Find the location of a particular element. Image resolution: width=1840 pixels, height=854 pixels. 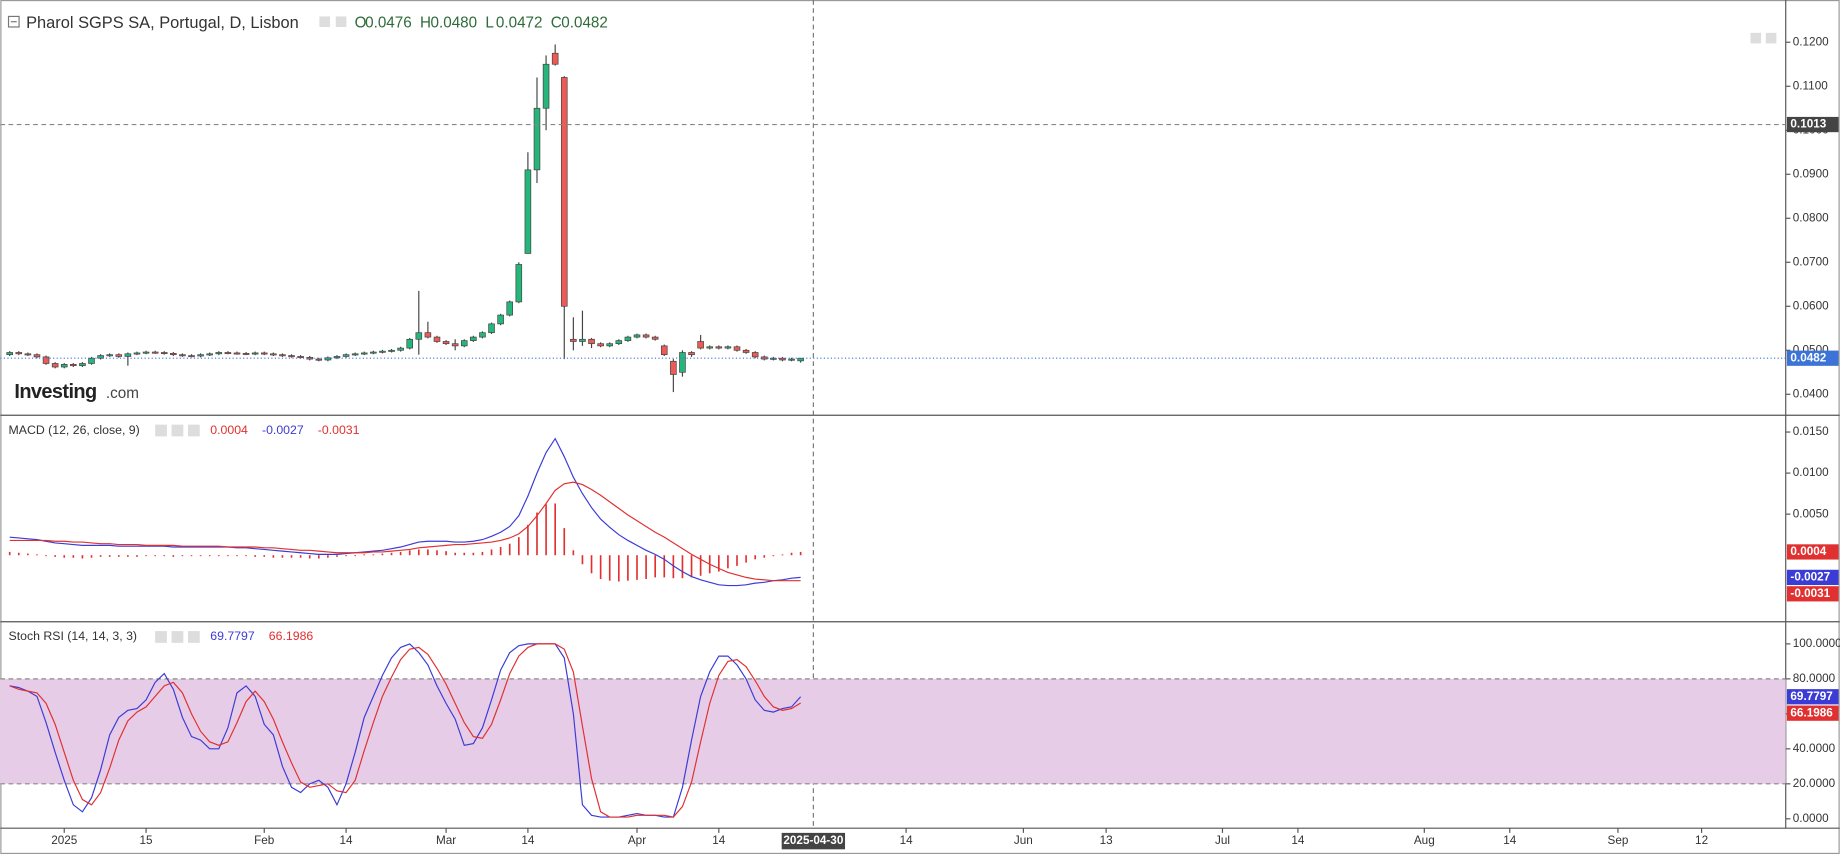

last-price-label: 0.0482 is located at coordinates (1808, 357).